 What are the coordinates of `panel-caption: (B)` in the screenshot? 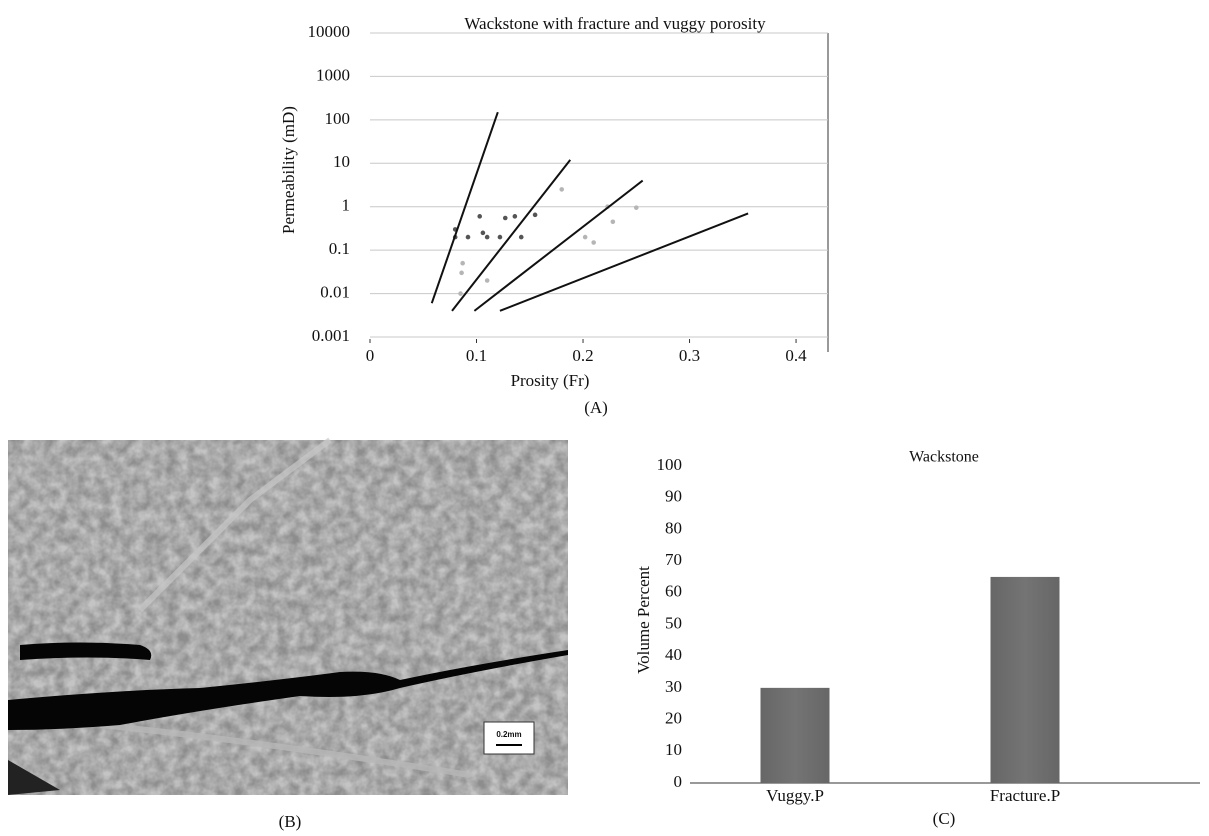 It's located at (290, 821).